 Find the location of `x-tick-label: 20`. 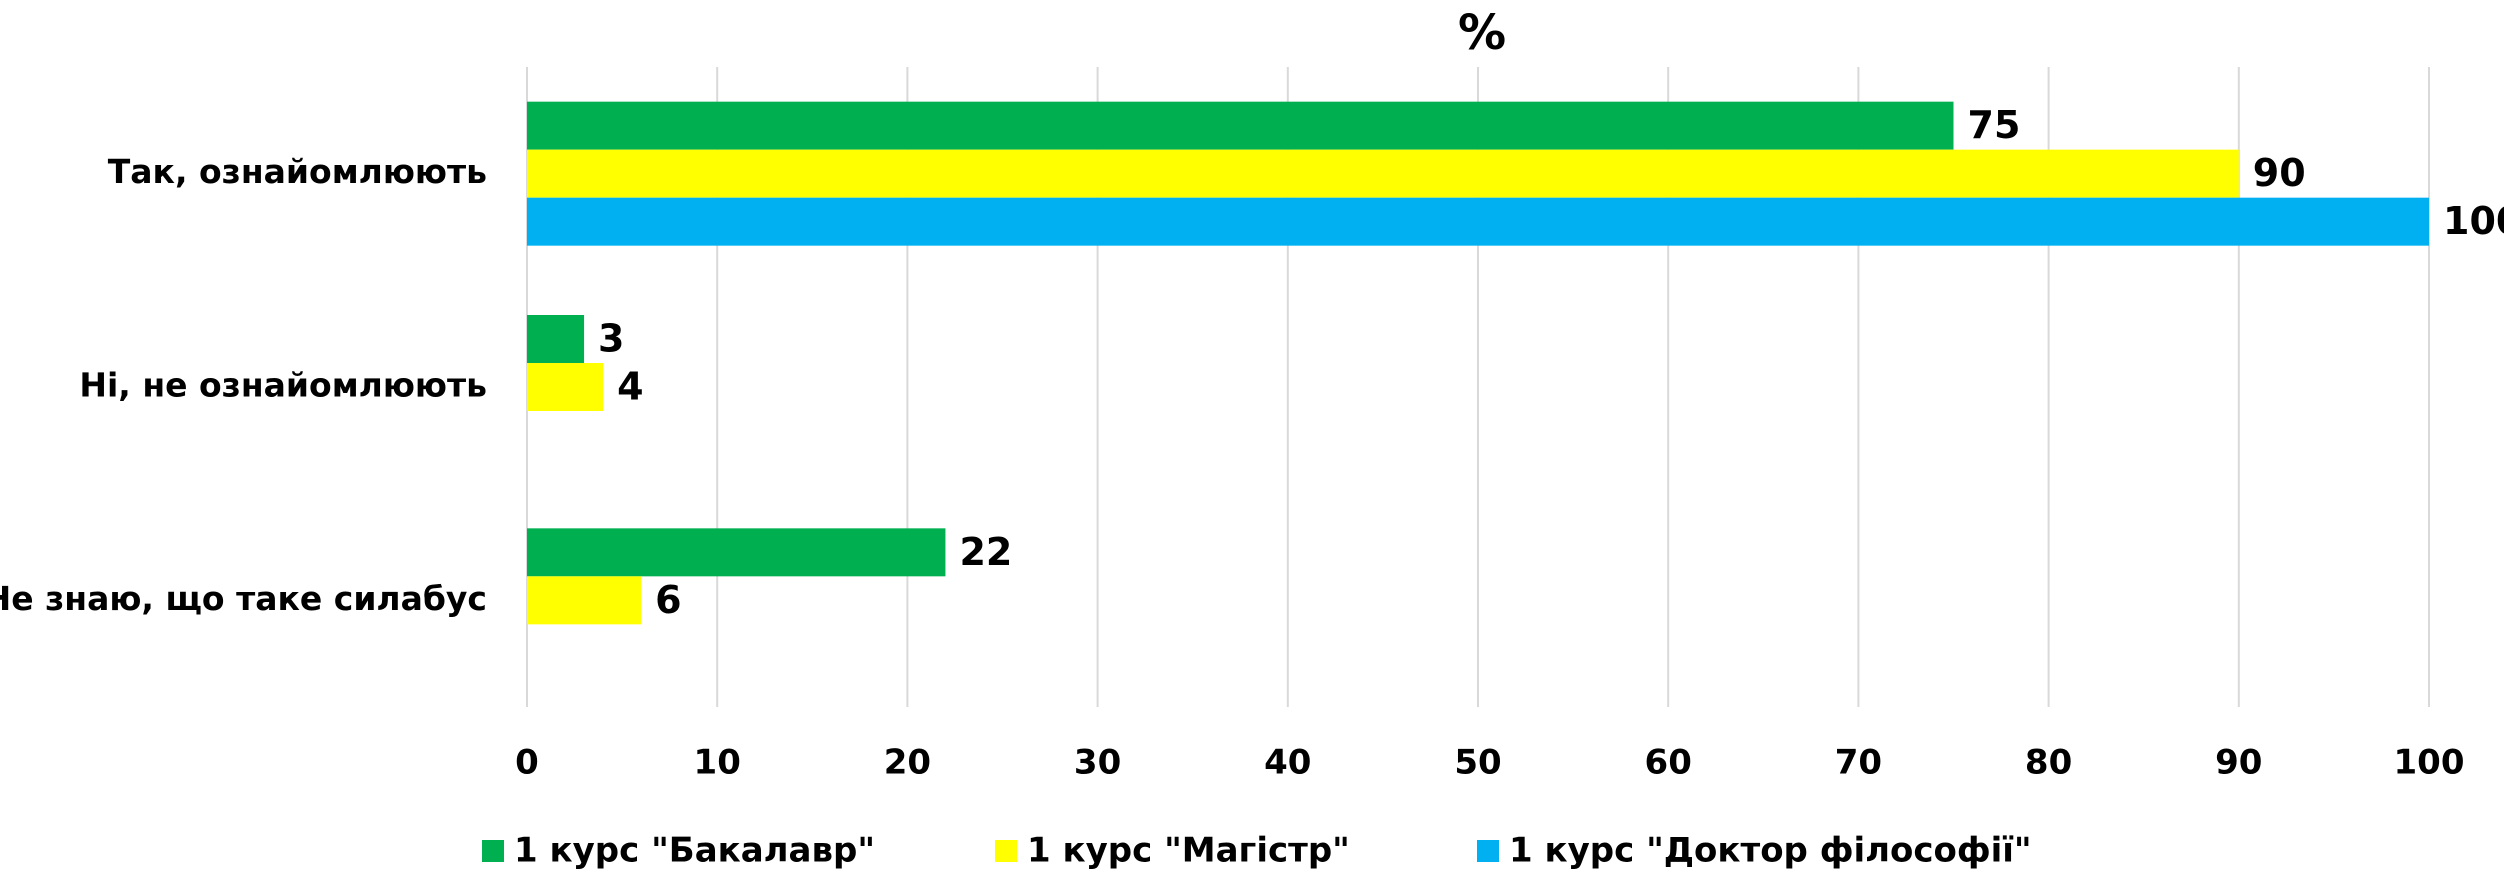

x-tick-label: 20 is located at coordinates (907, 763).